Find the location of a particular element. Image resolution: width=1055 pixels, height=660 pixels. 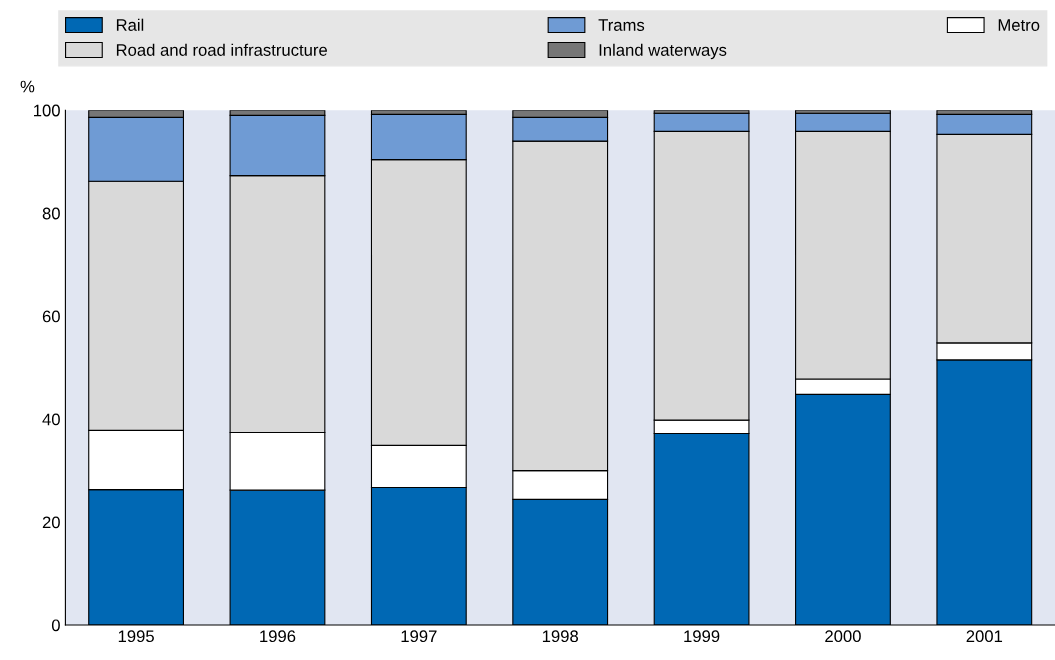

legend-label: Metro is located at coordinates (1019, 25).